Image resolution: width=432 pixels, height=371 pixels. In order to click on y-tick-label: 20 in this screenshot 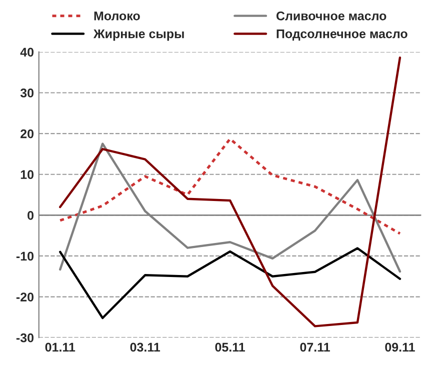, I will do `click(27, 133)`.